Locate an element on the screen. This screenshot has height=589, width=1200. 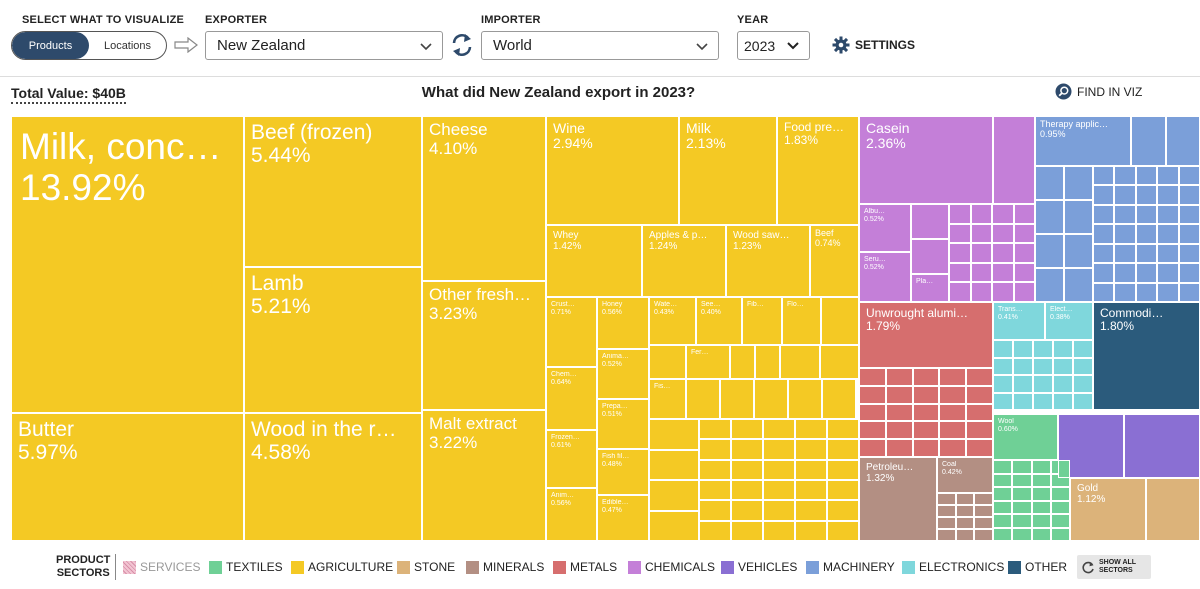
settings-button: SETTINGS is located at coordinates (873, 45).